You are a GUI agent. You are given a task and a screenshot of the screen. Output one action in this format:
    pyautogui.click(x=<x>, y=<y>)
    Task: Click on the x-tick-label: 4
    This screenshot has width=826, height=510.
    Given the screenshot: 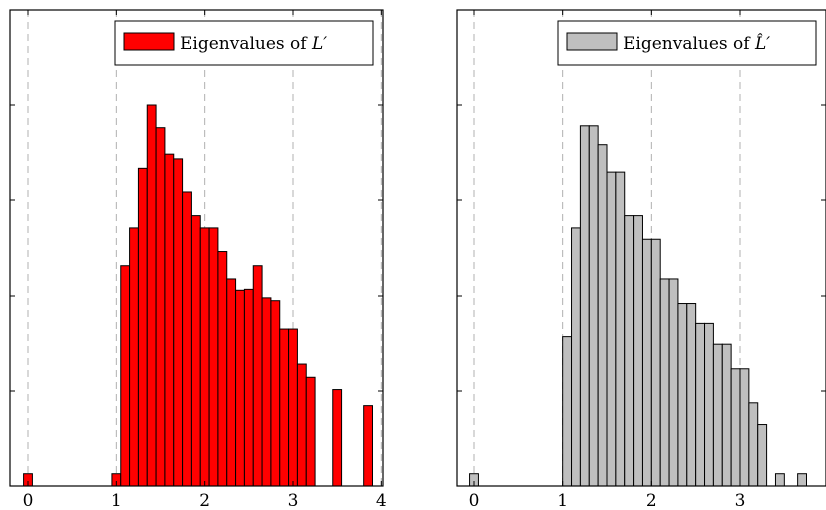 What is the action you would take?
    pyautogui.click(x=381, y=500)
    